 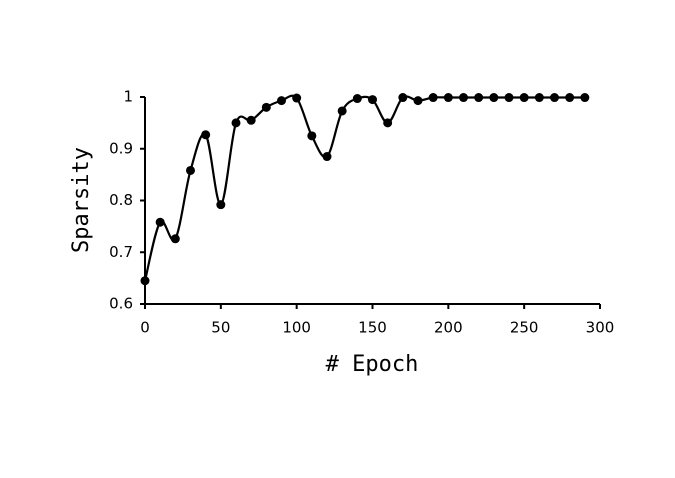 What do you see at coordinates (296, 328) in the screenshot?
I see `x-tick-label: 100` at bounding box center [296, 328].